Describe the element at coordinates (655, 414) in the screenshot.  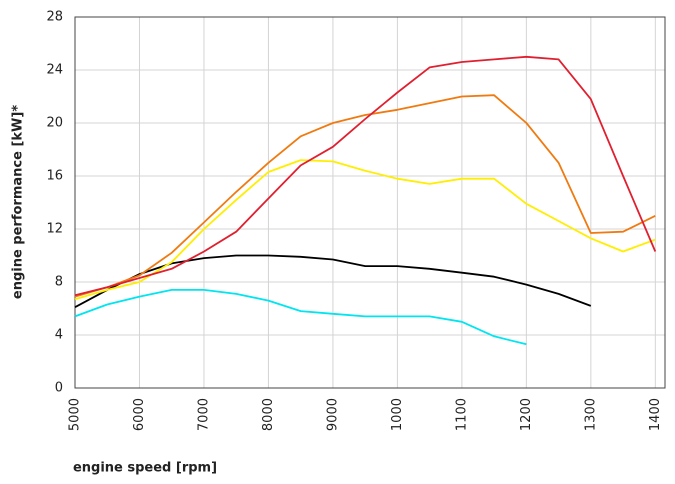
I see `x-tick-label: 1400` at that location.